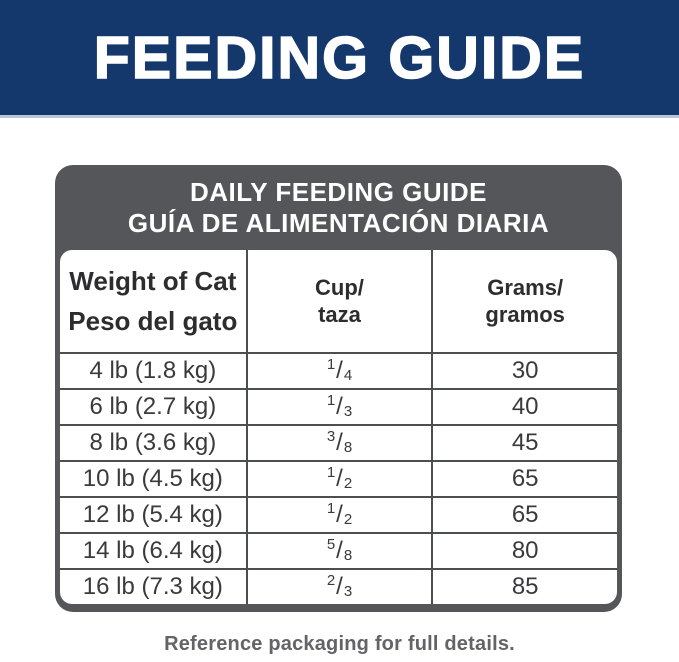  What do you see at coordinates (153, 514) in the screenshot?
I see `table-row-weight: 12 lb (5.4 kg)` at bounding box center [153, 514].